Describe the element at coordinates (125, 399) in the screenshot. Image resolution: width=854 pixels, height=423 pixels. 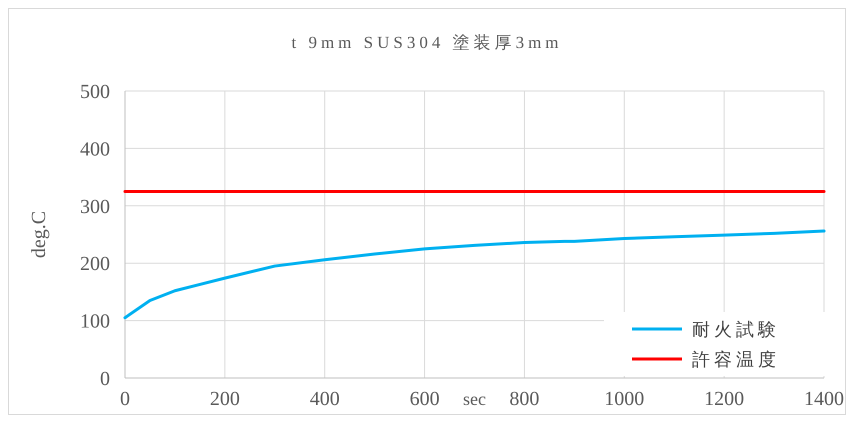
I see `x-tick-label: 0` at that location.